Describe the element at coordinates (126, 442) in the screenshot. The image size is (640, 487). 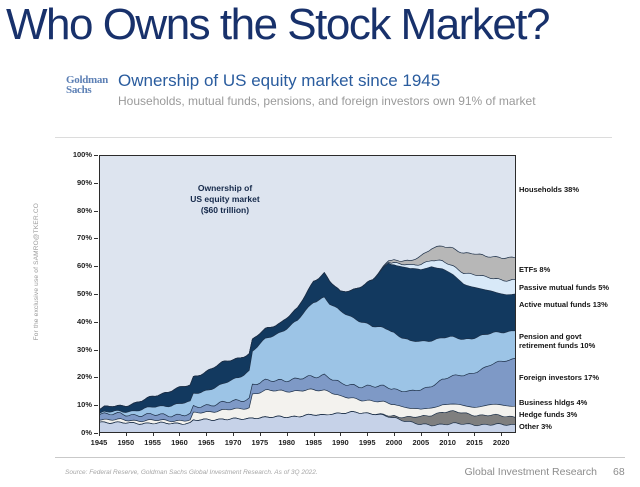
I see `x-axis-label: 1950` at that location.